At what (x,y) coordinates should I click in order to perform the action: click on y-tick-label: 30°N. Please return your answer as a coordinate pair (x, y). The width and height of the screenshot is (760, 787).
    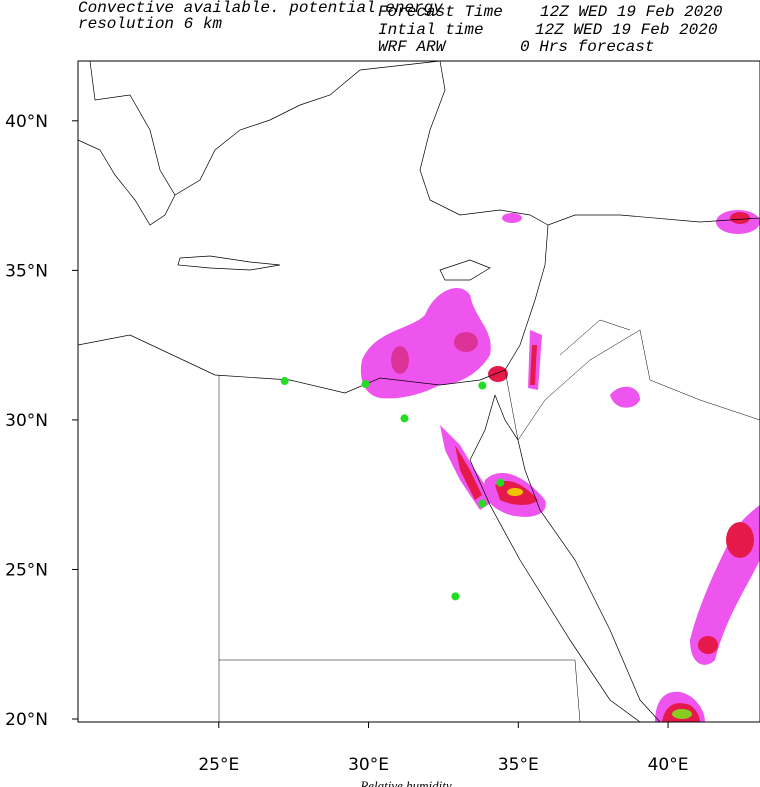
    Looking at the image, I should click on (26, 421).